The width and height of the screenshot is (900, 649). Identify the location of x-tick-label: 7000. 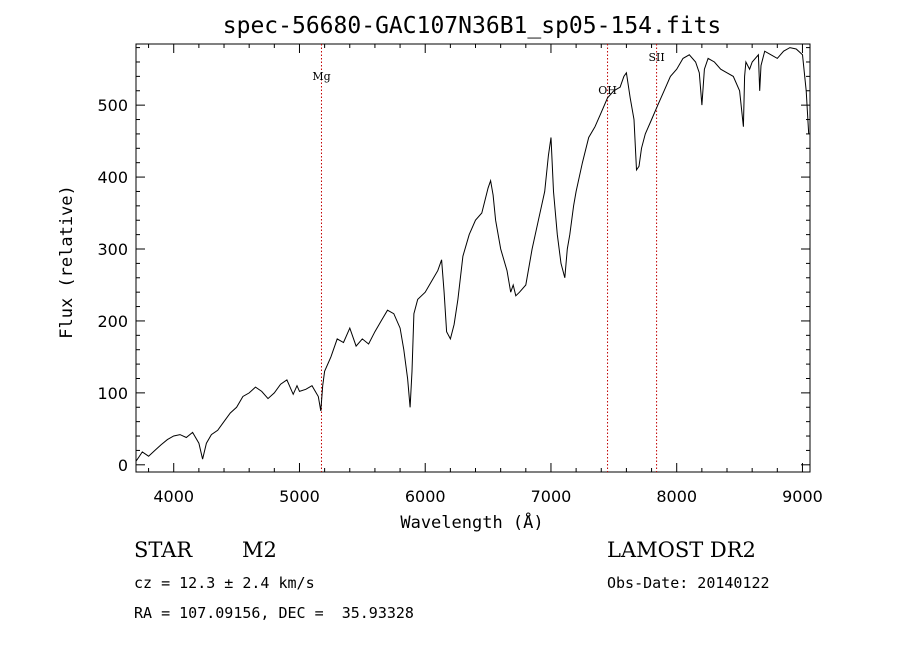
(551, 496).